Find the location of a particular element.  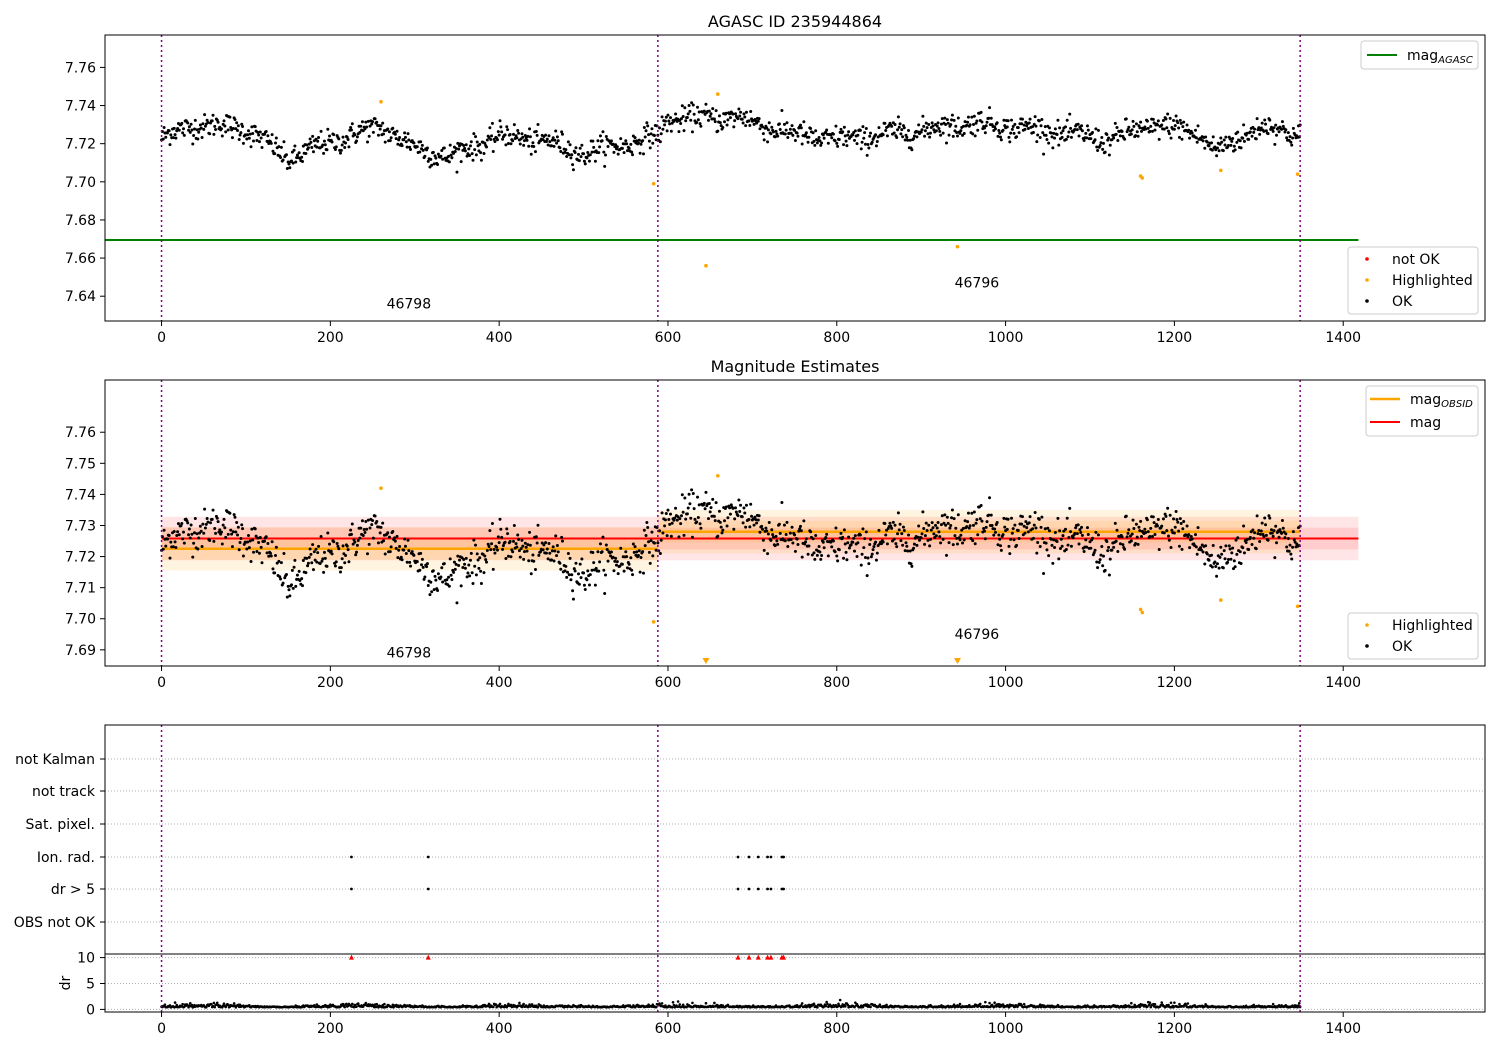

x-tick-label: 1200 is located at coordinates (1175, 683).